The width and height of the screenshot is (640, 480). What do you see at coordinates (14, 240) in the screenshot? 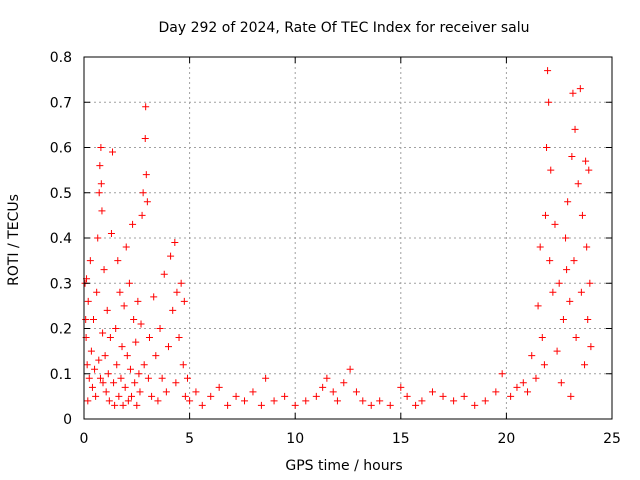
I see `y-axis-label: ROTI / TECUs` at bounding box center [14, 240].